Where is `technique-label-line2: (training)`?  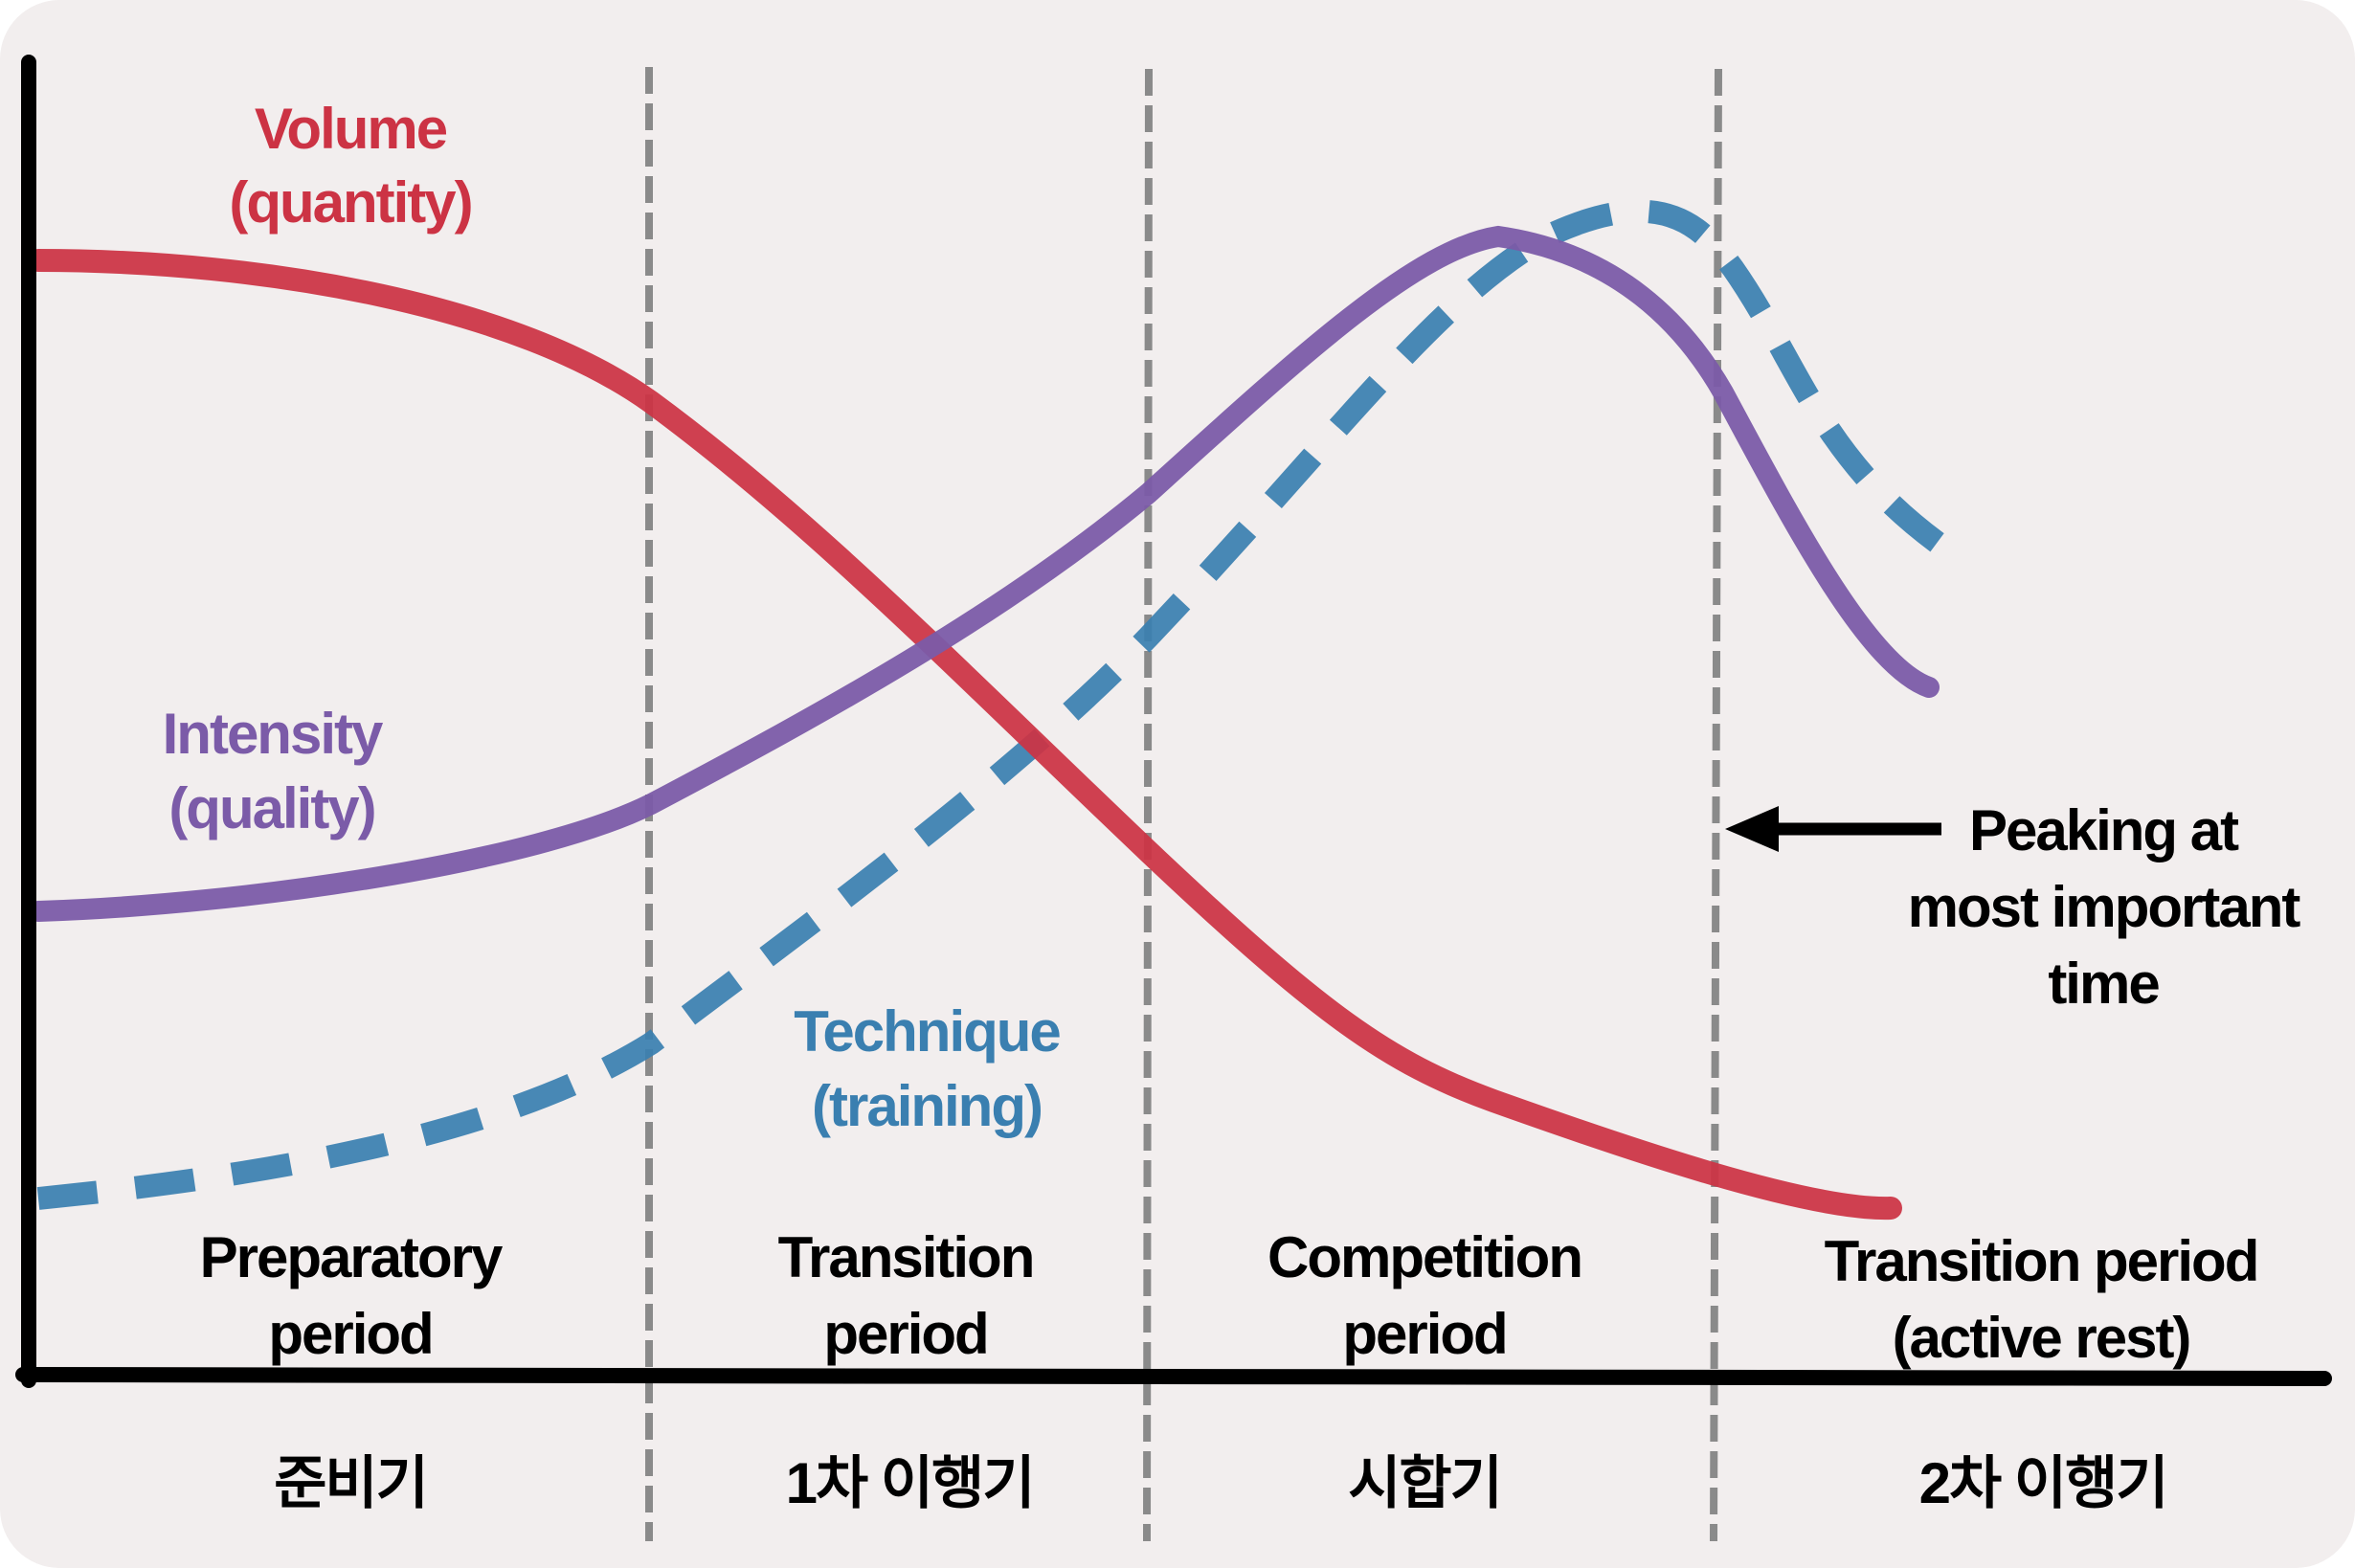
technique-label-line2: (training) is located at coordinates (927, 1106).